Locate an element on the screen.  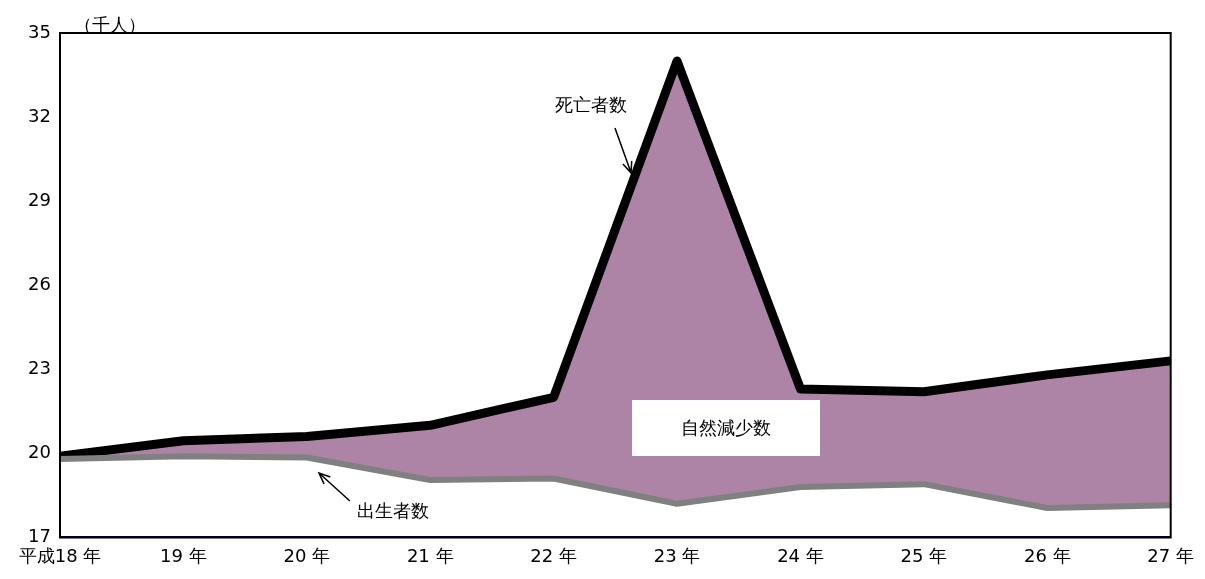
y-tick-label: 23 is located at coordinates (39, 367).